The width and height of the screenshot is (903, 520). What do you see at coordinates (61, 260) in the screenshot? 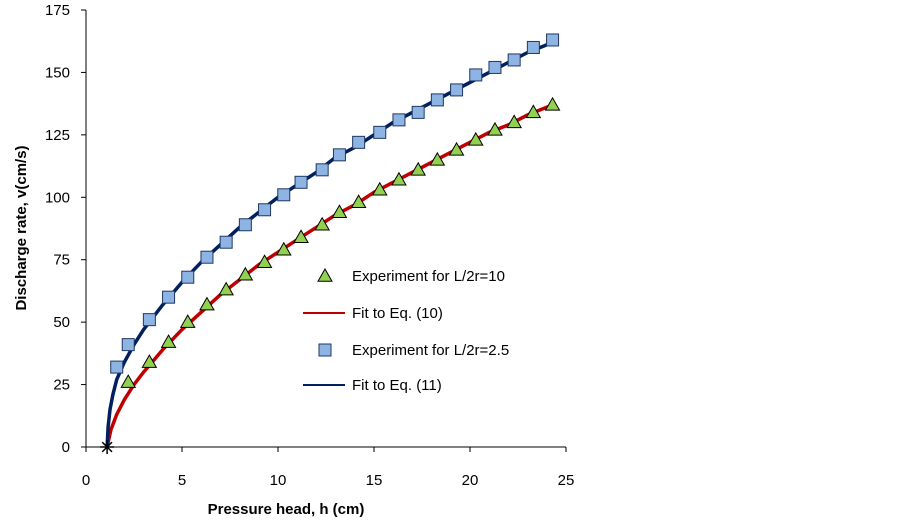
I see `y-tick-label: 75` at bounding box center [61, 260].